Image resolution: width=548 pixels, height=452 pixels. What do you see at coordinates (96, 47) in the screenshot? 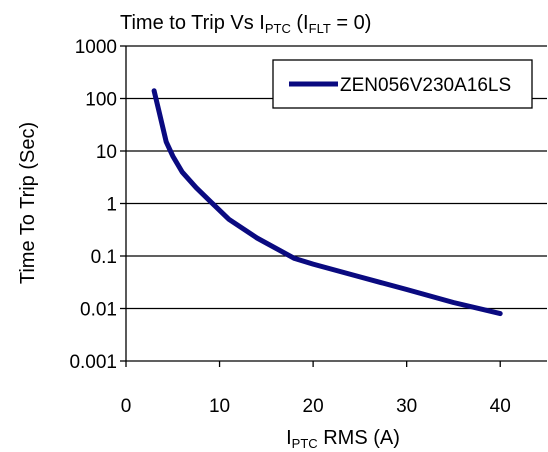
I see `y-tick-label: 1000` at bounding box center [96, 47].